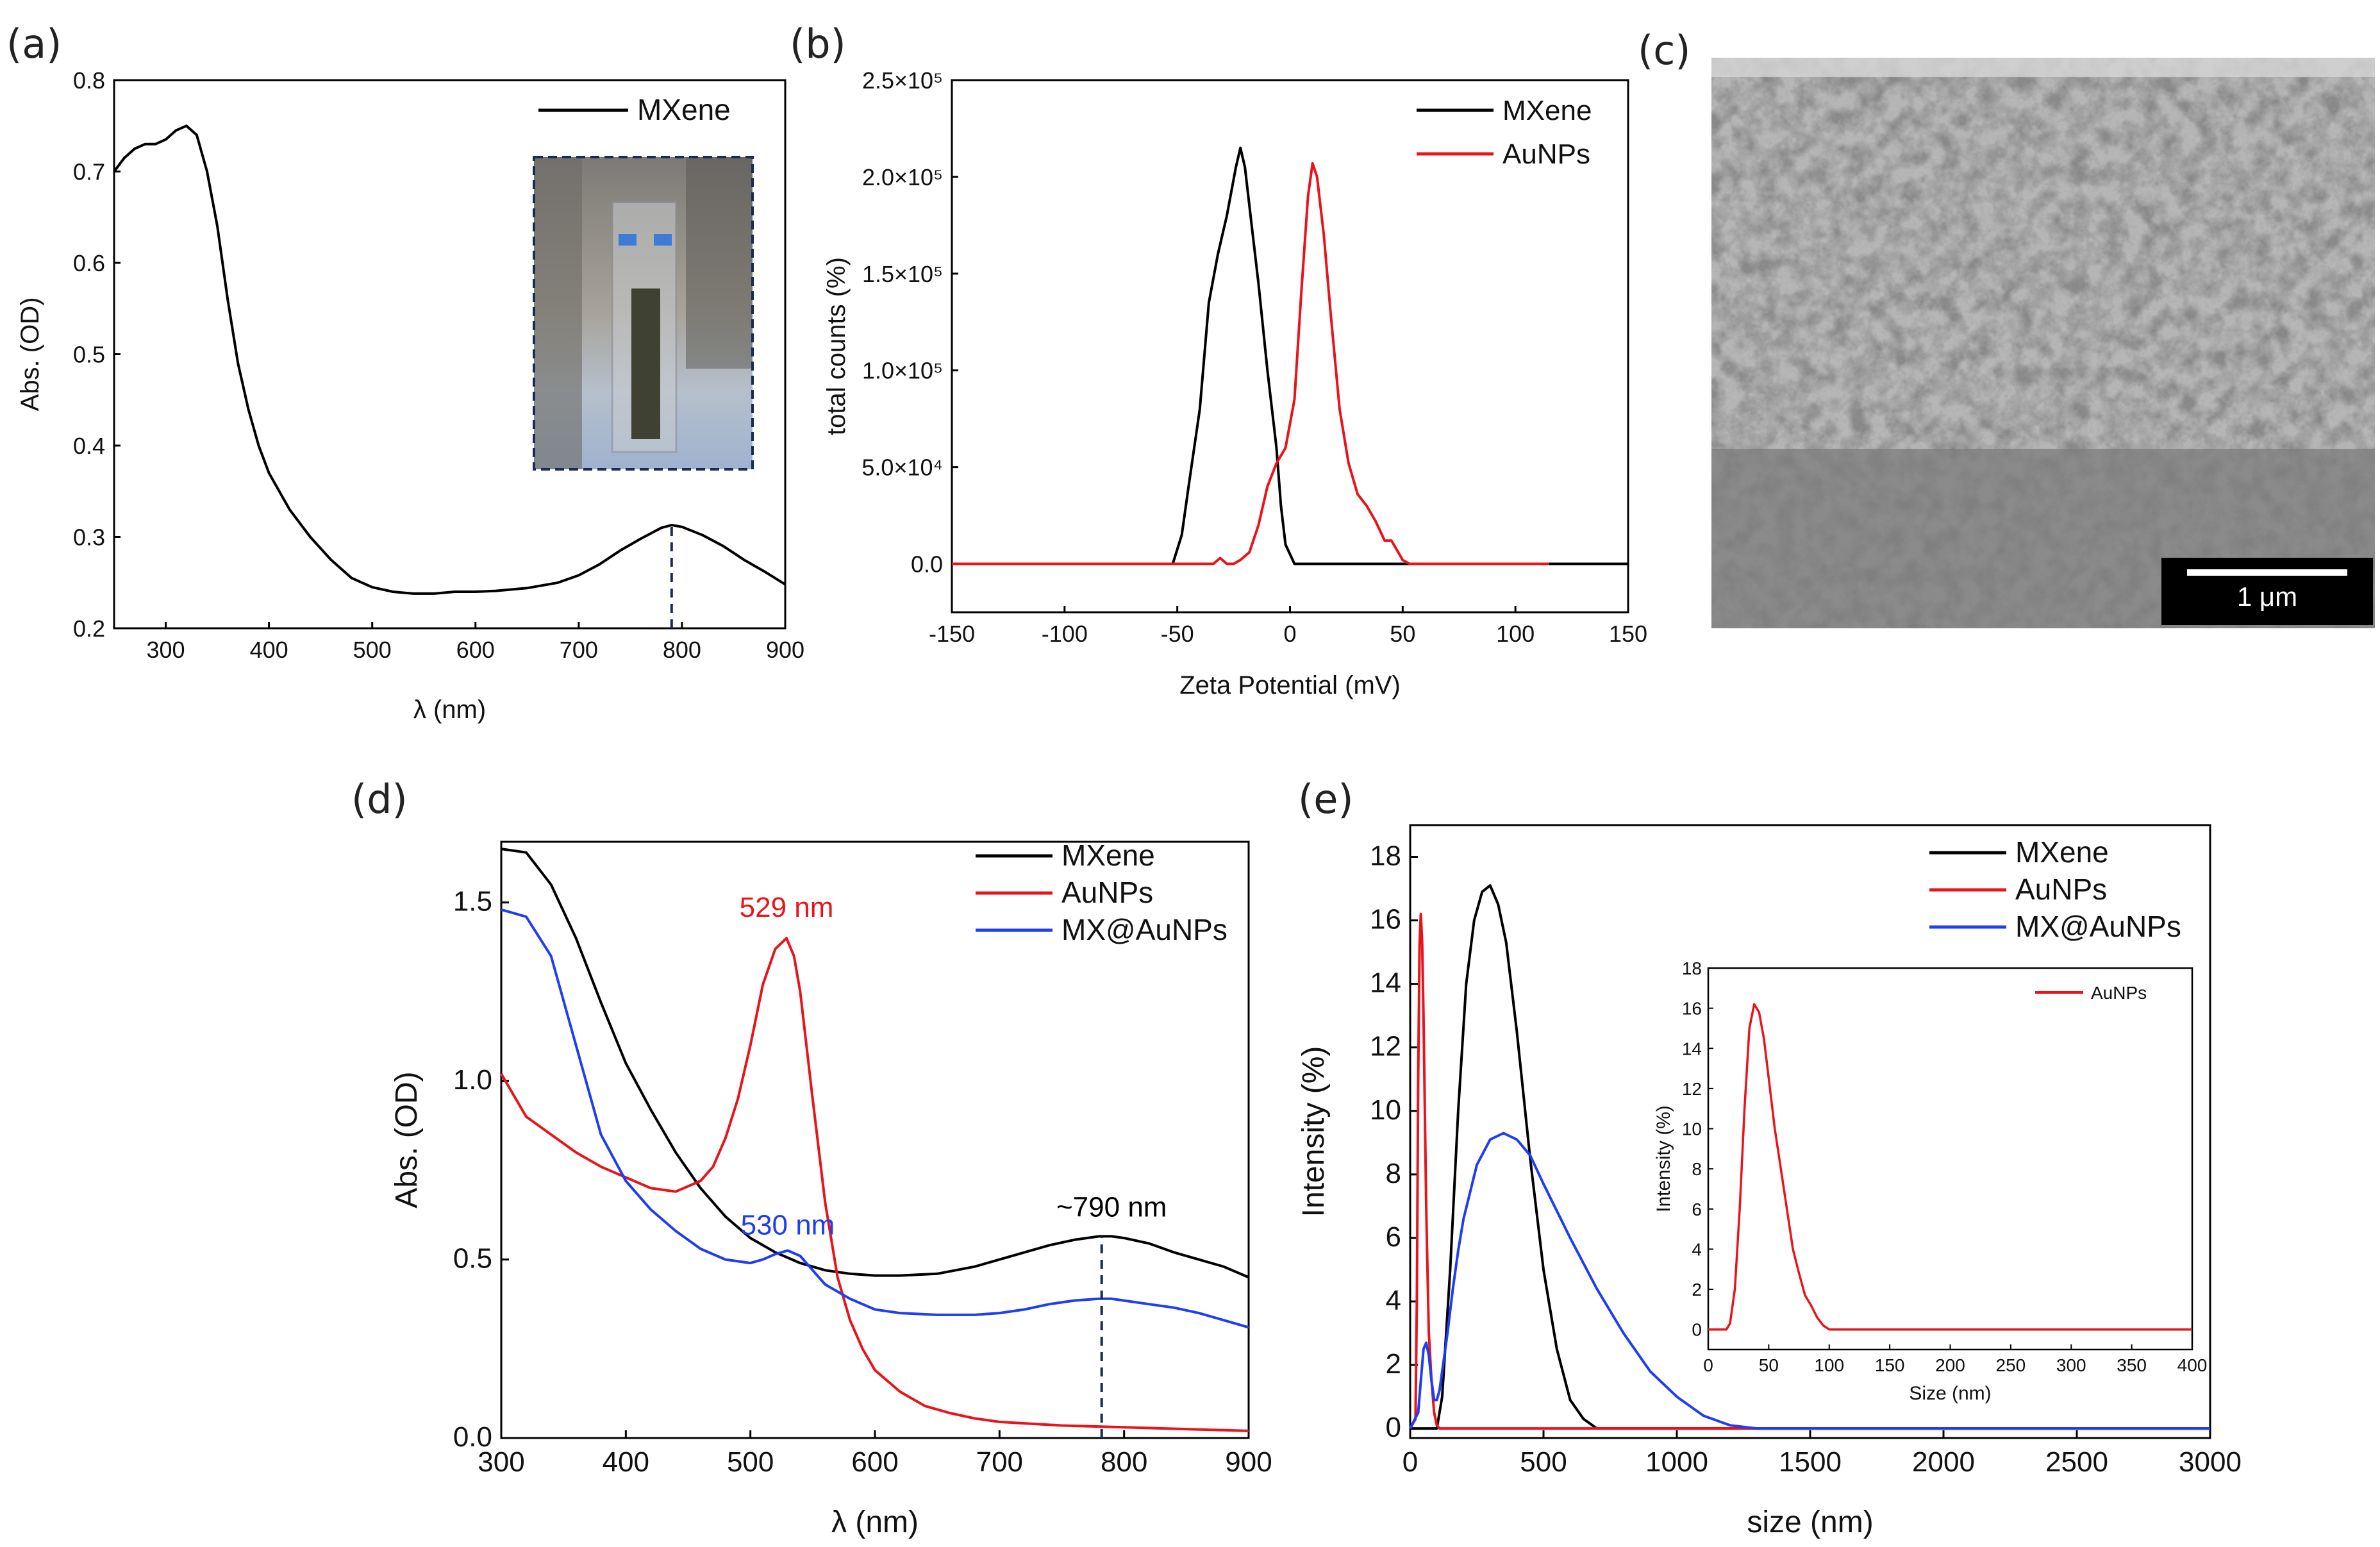 This screenshot has height=1547, width=2380. I want to click on y-tick-label: 10, so click(1385, 1110).